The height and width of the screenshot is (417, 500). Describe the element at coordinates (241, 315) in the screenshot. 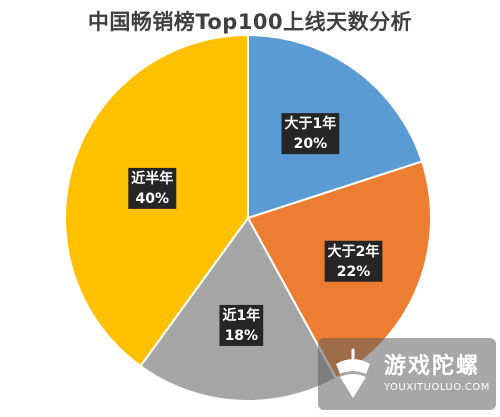

I see `data-label-category: 近1年` at that location.